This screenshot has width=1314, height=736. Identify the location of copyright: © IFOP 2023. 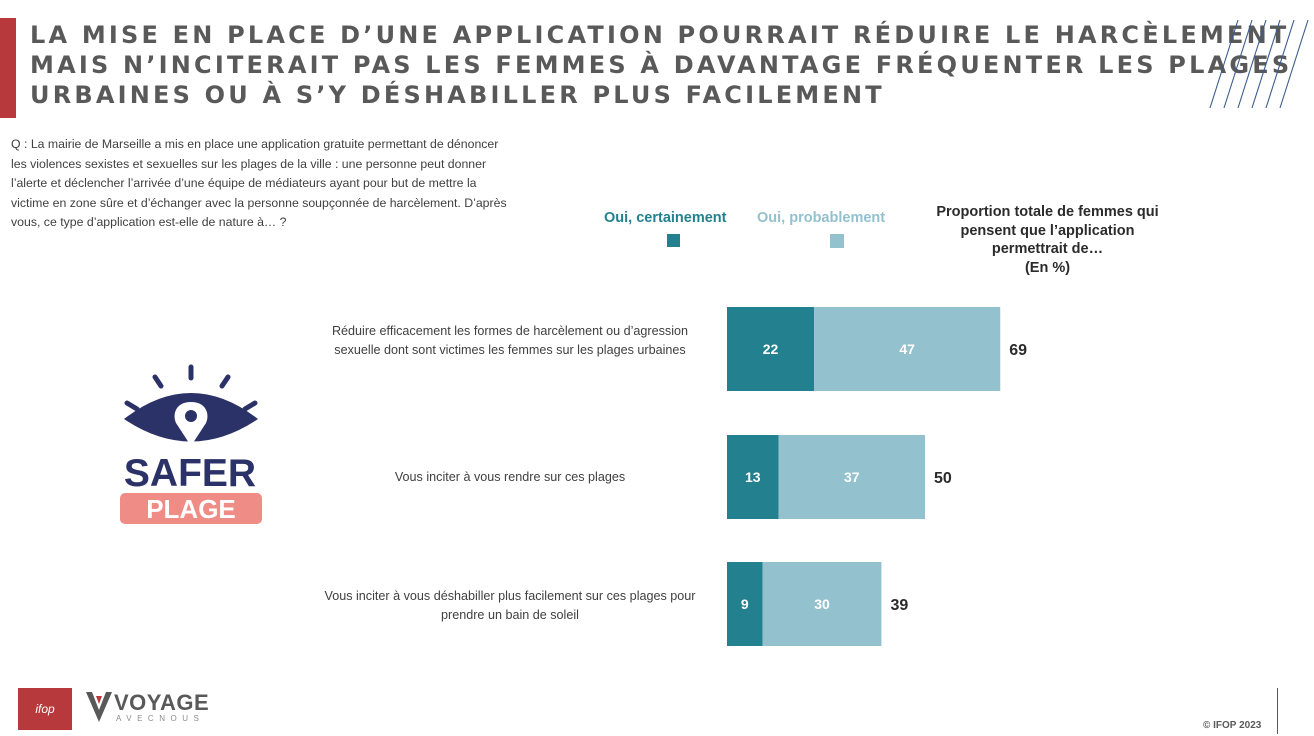
(1232, 725).